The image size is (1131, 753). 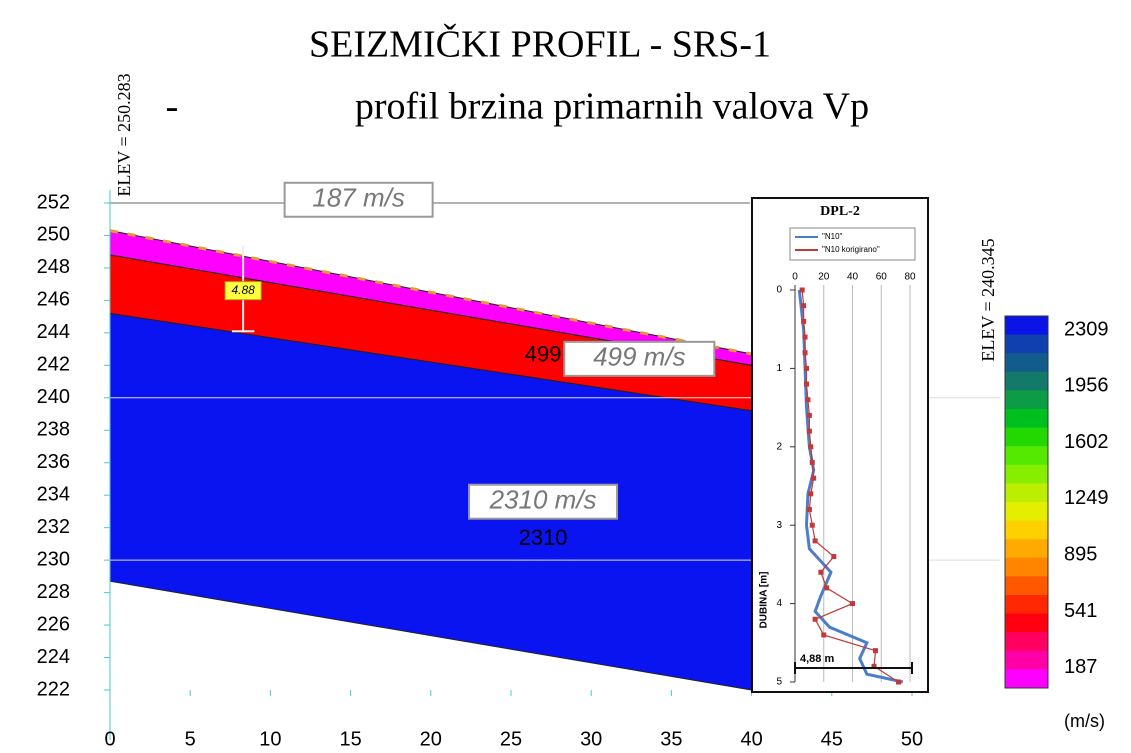 I want to click on inset-frame, so click(x=840, y=445).